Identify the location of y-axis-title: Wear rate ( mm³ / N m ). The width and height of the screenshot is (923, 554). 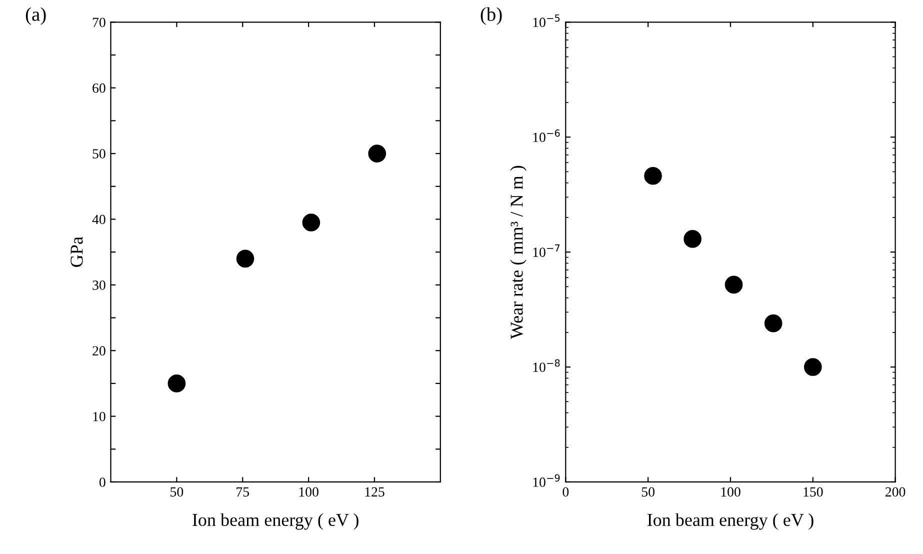
(518, 253).